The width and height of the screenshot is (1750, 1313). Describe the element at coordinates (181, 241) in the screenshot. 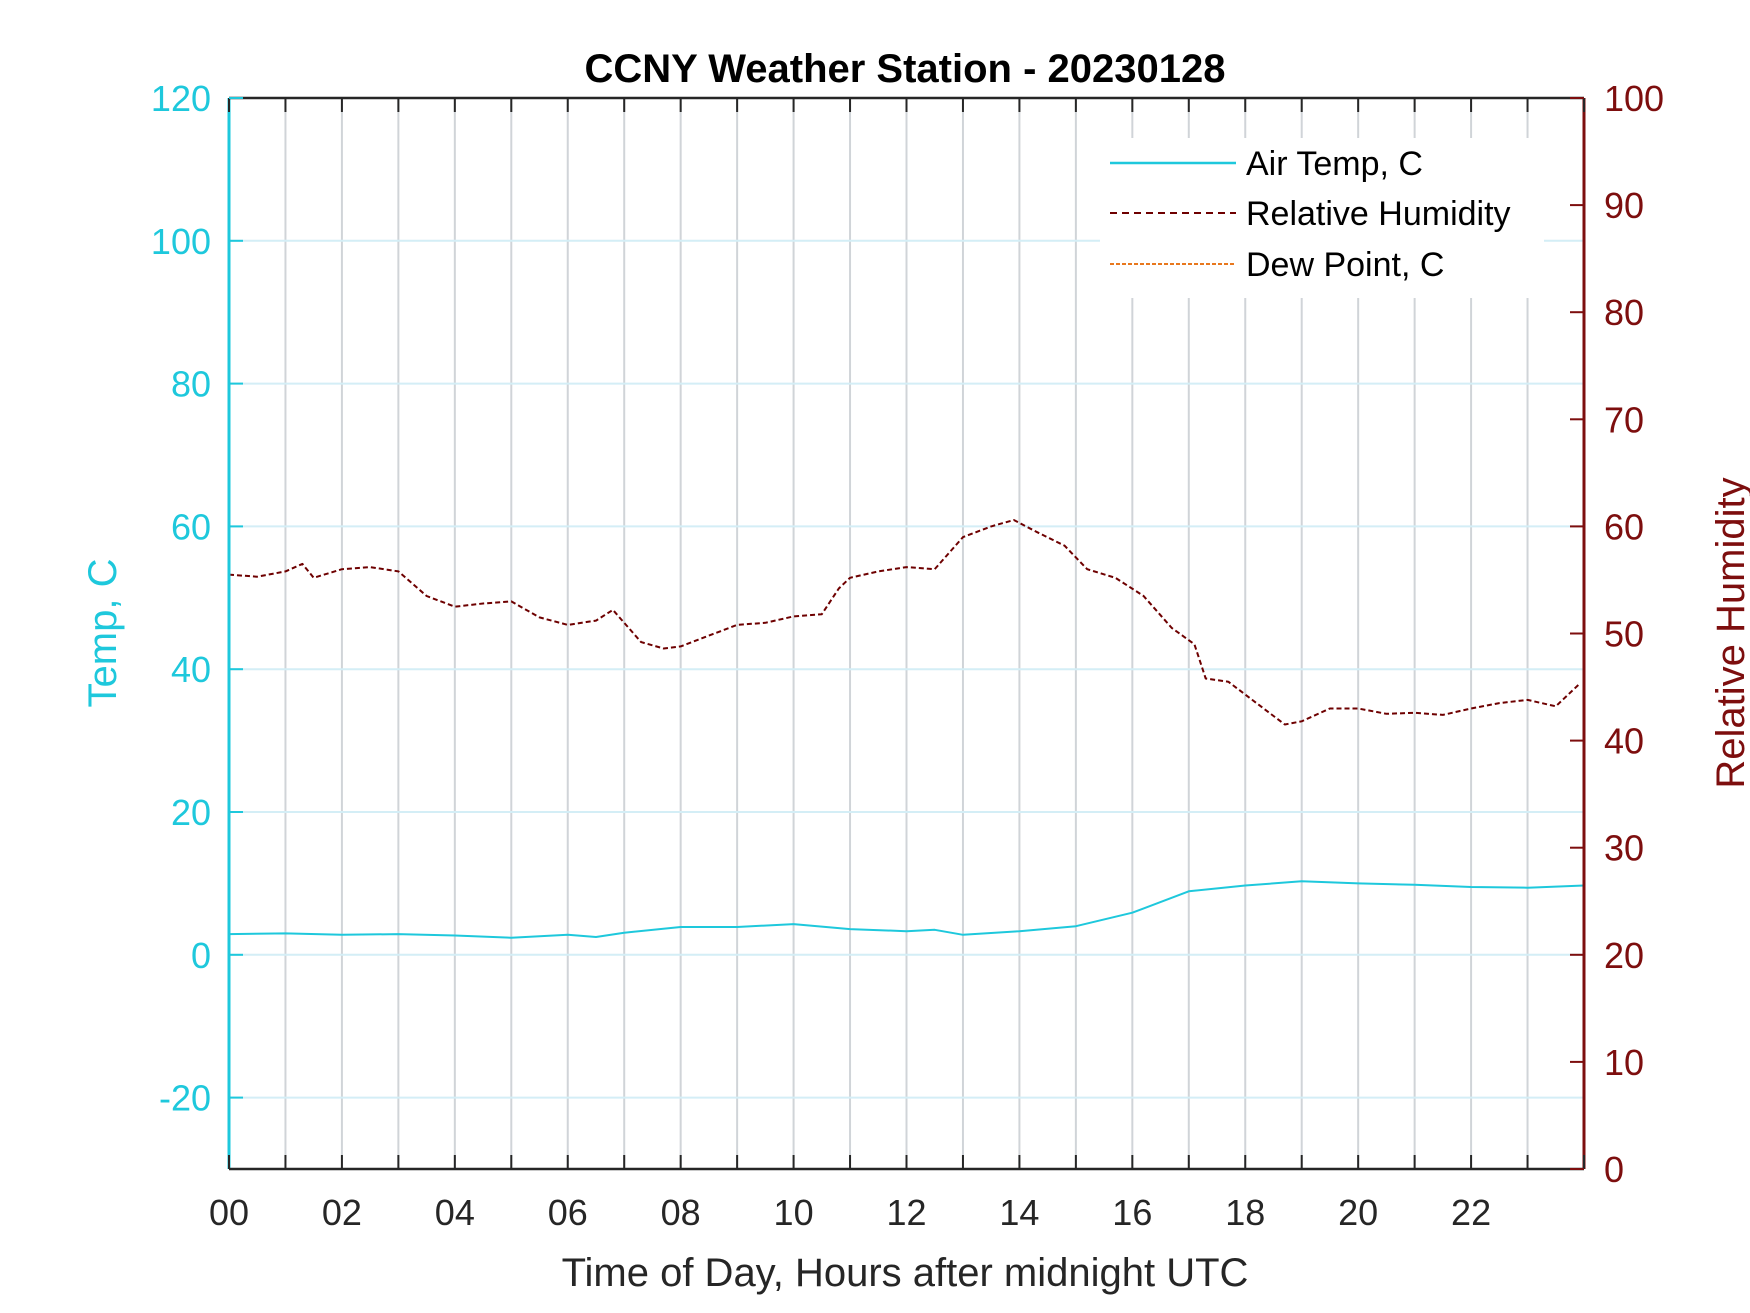

I see `y-left-tick-label: 100` at that location.